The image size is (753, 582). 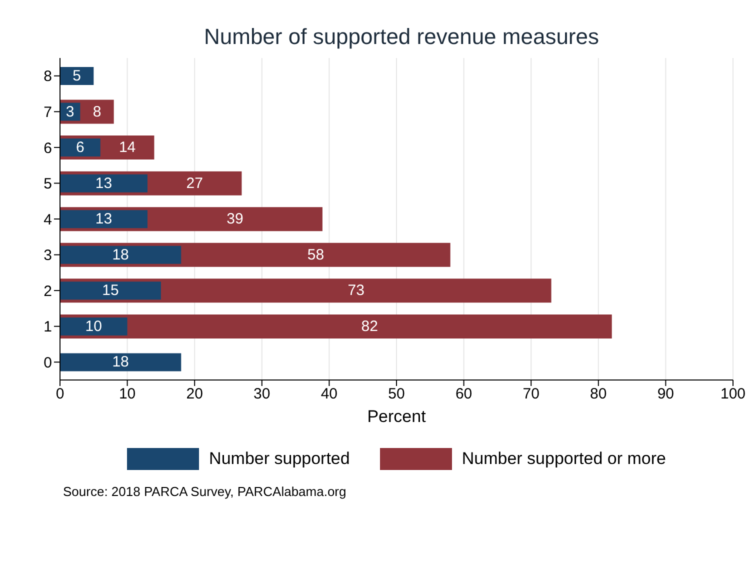 I want to click on y-tick-label: 8, so click(x=48, y=77).